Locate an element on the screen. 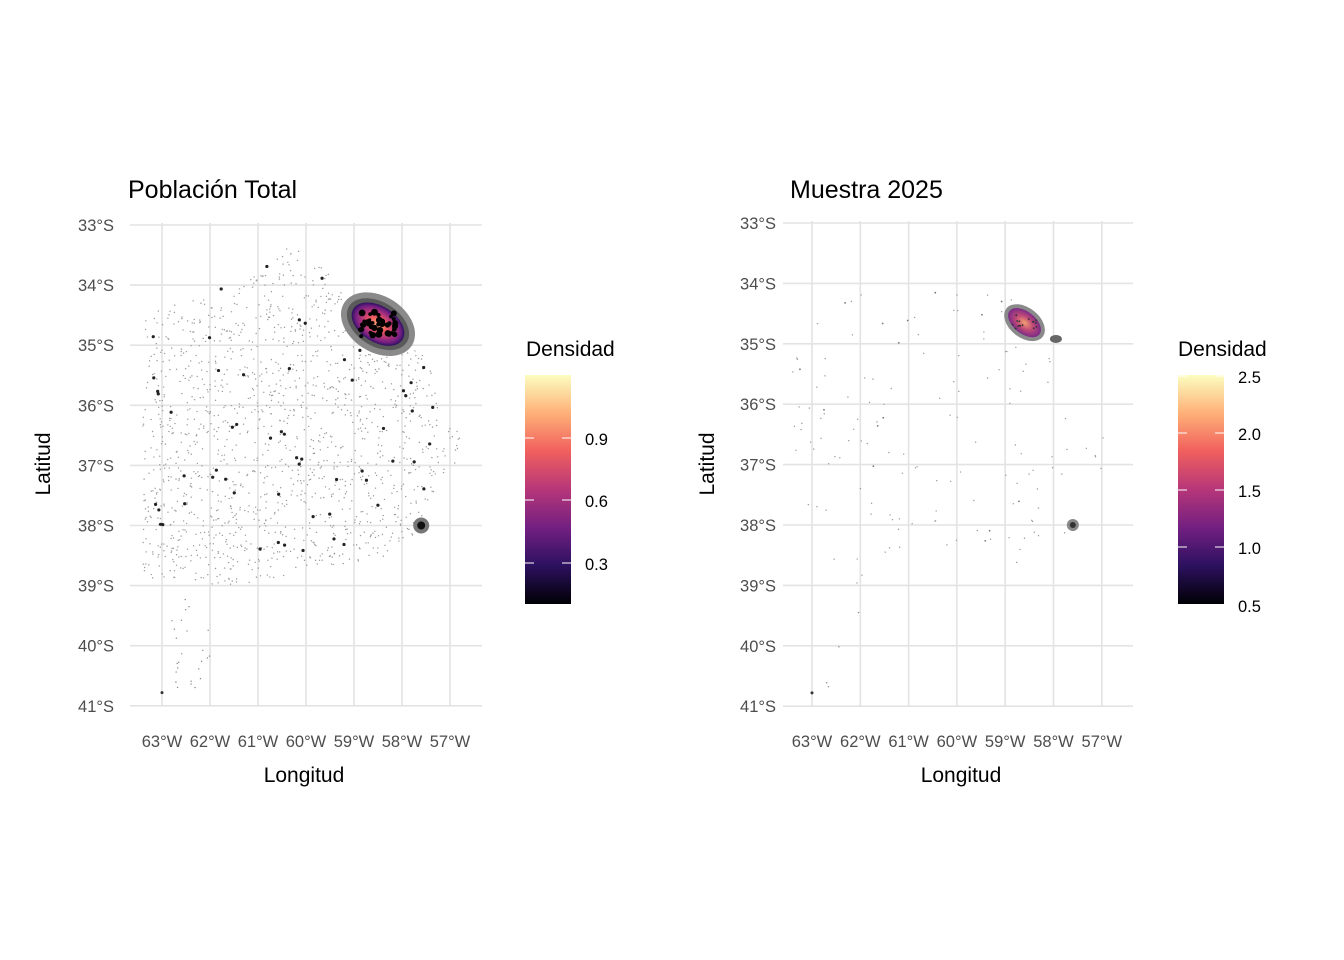 The image size is (1344, 960). y-tick-label: 38°S is located at coordinates (758, 526).